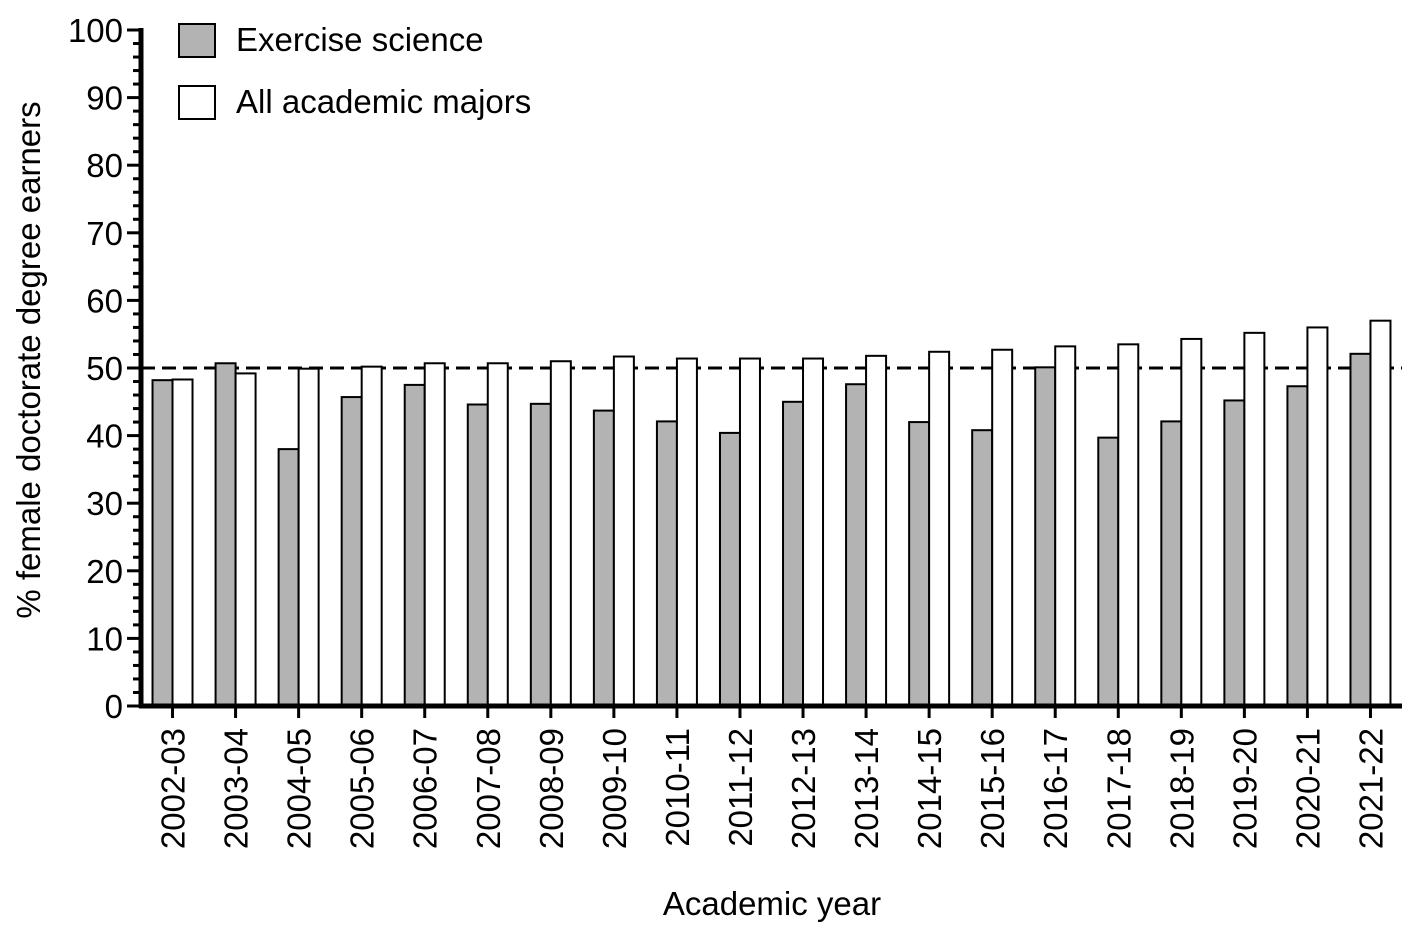 The height and width of the screenshot is (940, 1416). What do you see at coordinates (104, 436) in the screenshot?
I see `y-tick-label: 40` at bounding box center [104, 436].